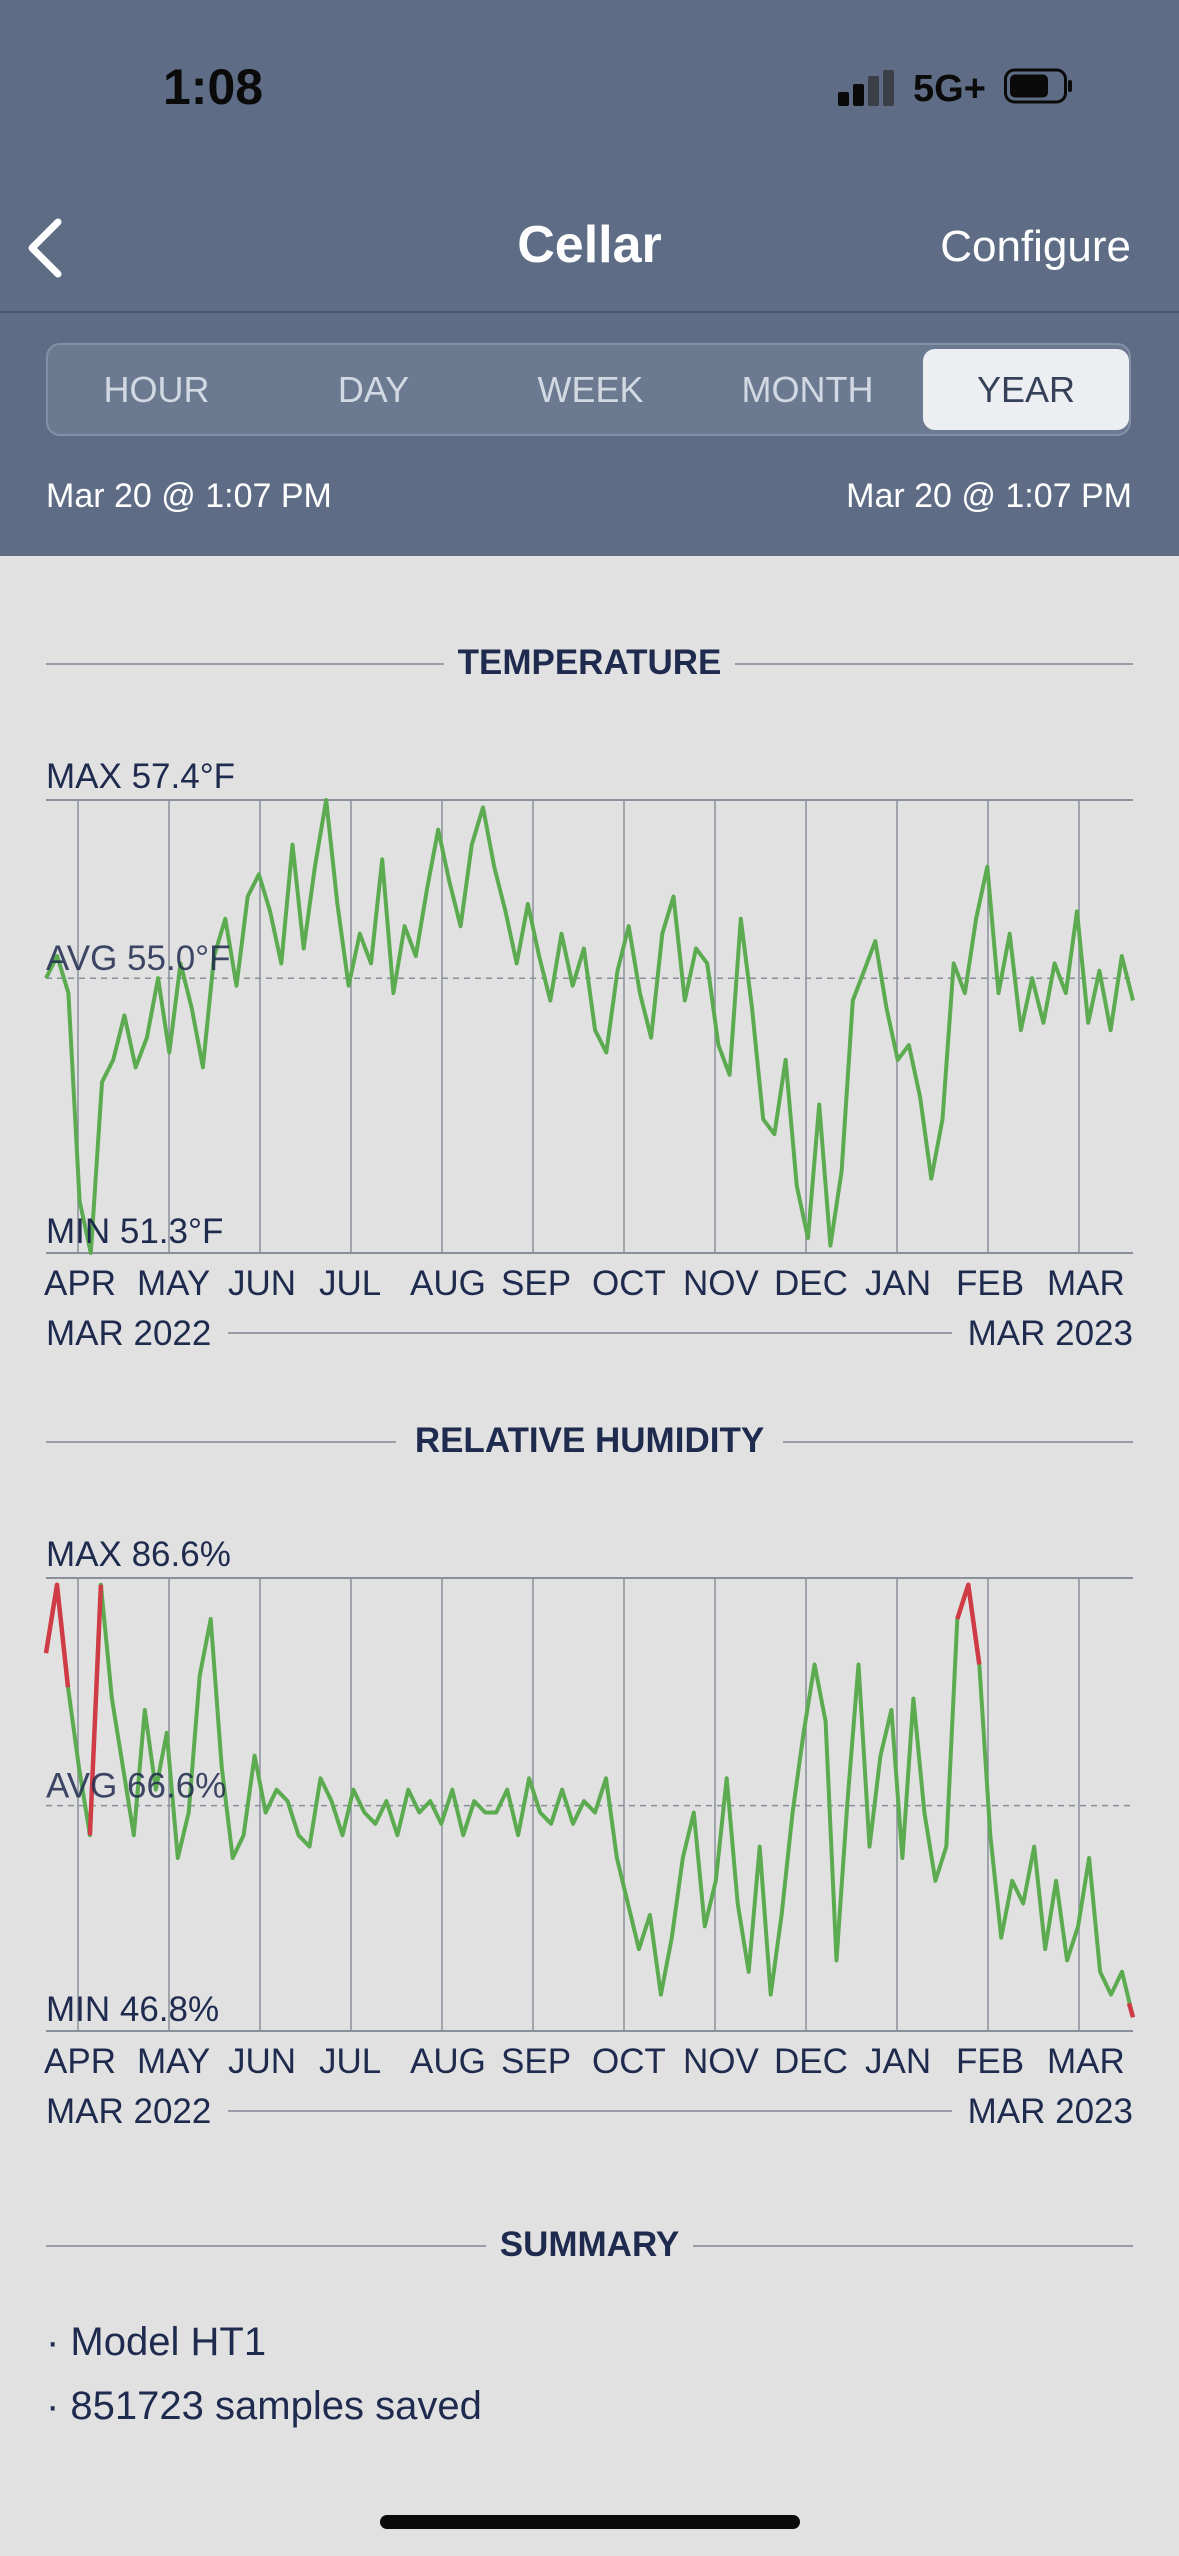  What do you see at coordinates (807, 389) in the screenshot?
I see `tab-month: MONTH` at bounding box center [807, 389].